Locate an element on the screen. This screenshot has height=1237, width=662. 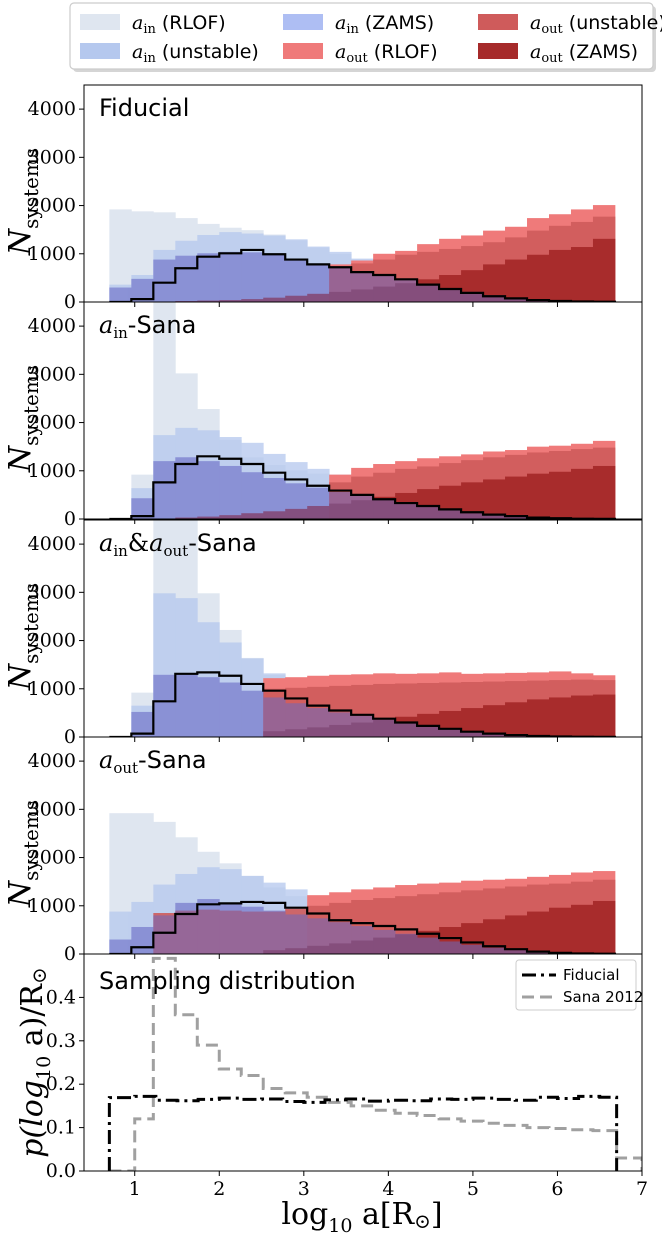
legend-label: aout (RLOF) is located at coordinates (386, 53).